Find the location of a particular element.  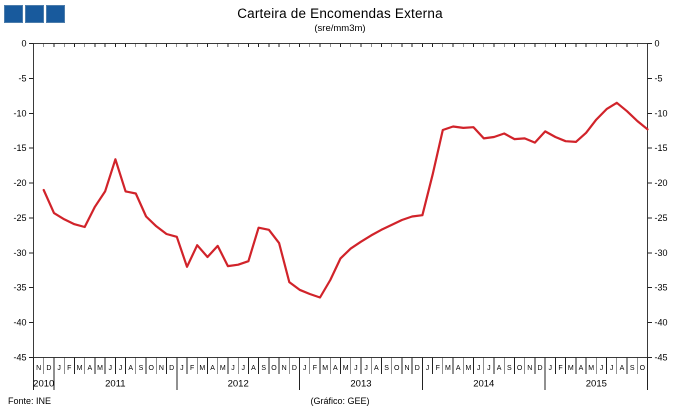

y-tick-label-left: -30 is located at coordinates (19, 253).